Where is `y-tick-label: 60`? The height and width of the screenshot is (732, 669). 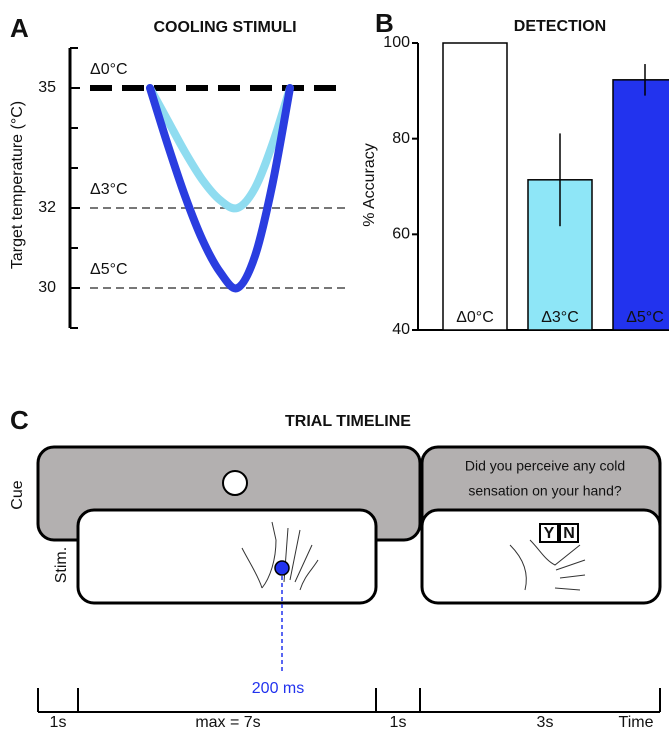
y-tick-label: 60 is located at coordinates (401, 234).